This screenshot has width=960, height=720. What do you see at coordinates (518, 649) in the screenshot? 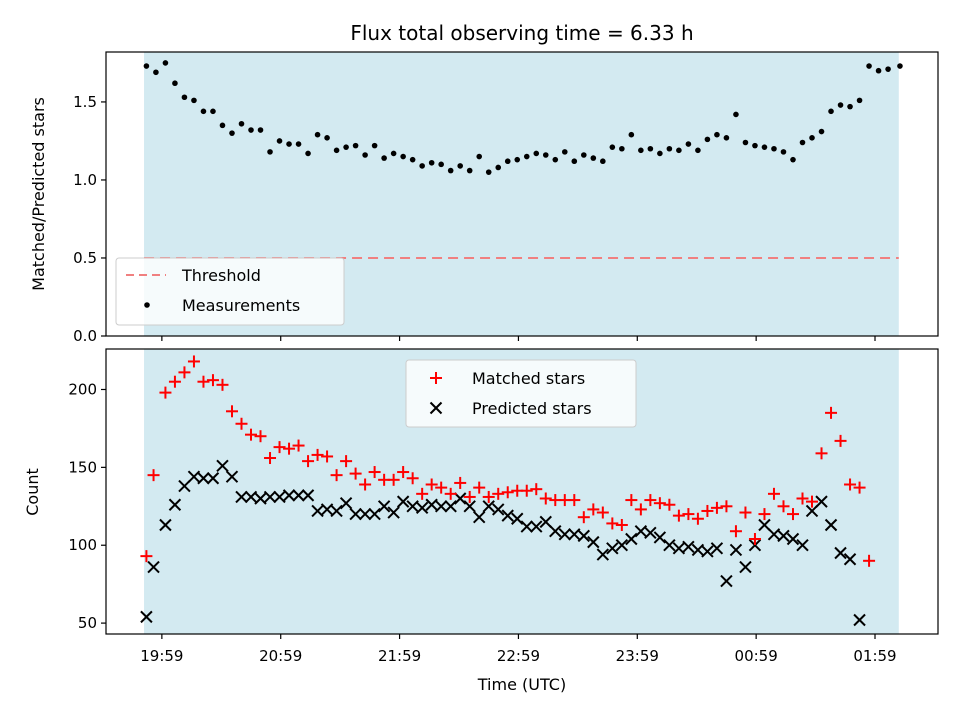
I see `bottom-x-ticks: 19:59 20:59 21:59 22:59 23:59 00:59 01:59` at bounding box center [518, 649].